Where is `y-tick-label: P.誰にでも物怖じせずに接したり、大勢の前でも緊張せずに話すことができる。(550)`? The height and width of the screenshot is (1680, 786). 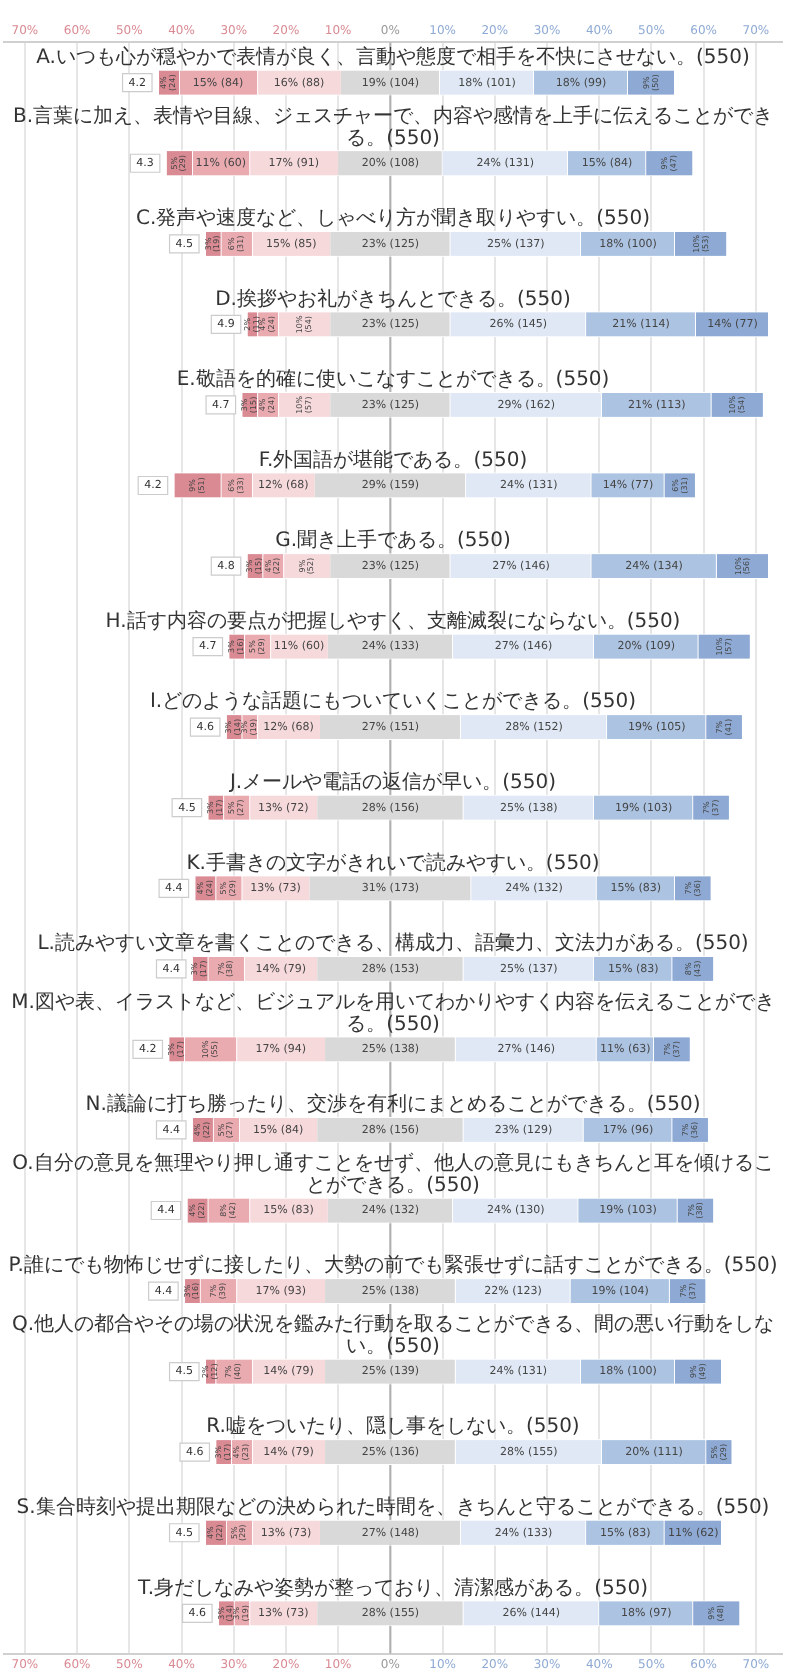 y-tick-label: P.誰にでも物怖じせずに接したり、大勢の前でも緊張せずに話すことができる。(550) is located at coordinates (393, 1265).